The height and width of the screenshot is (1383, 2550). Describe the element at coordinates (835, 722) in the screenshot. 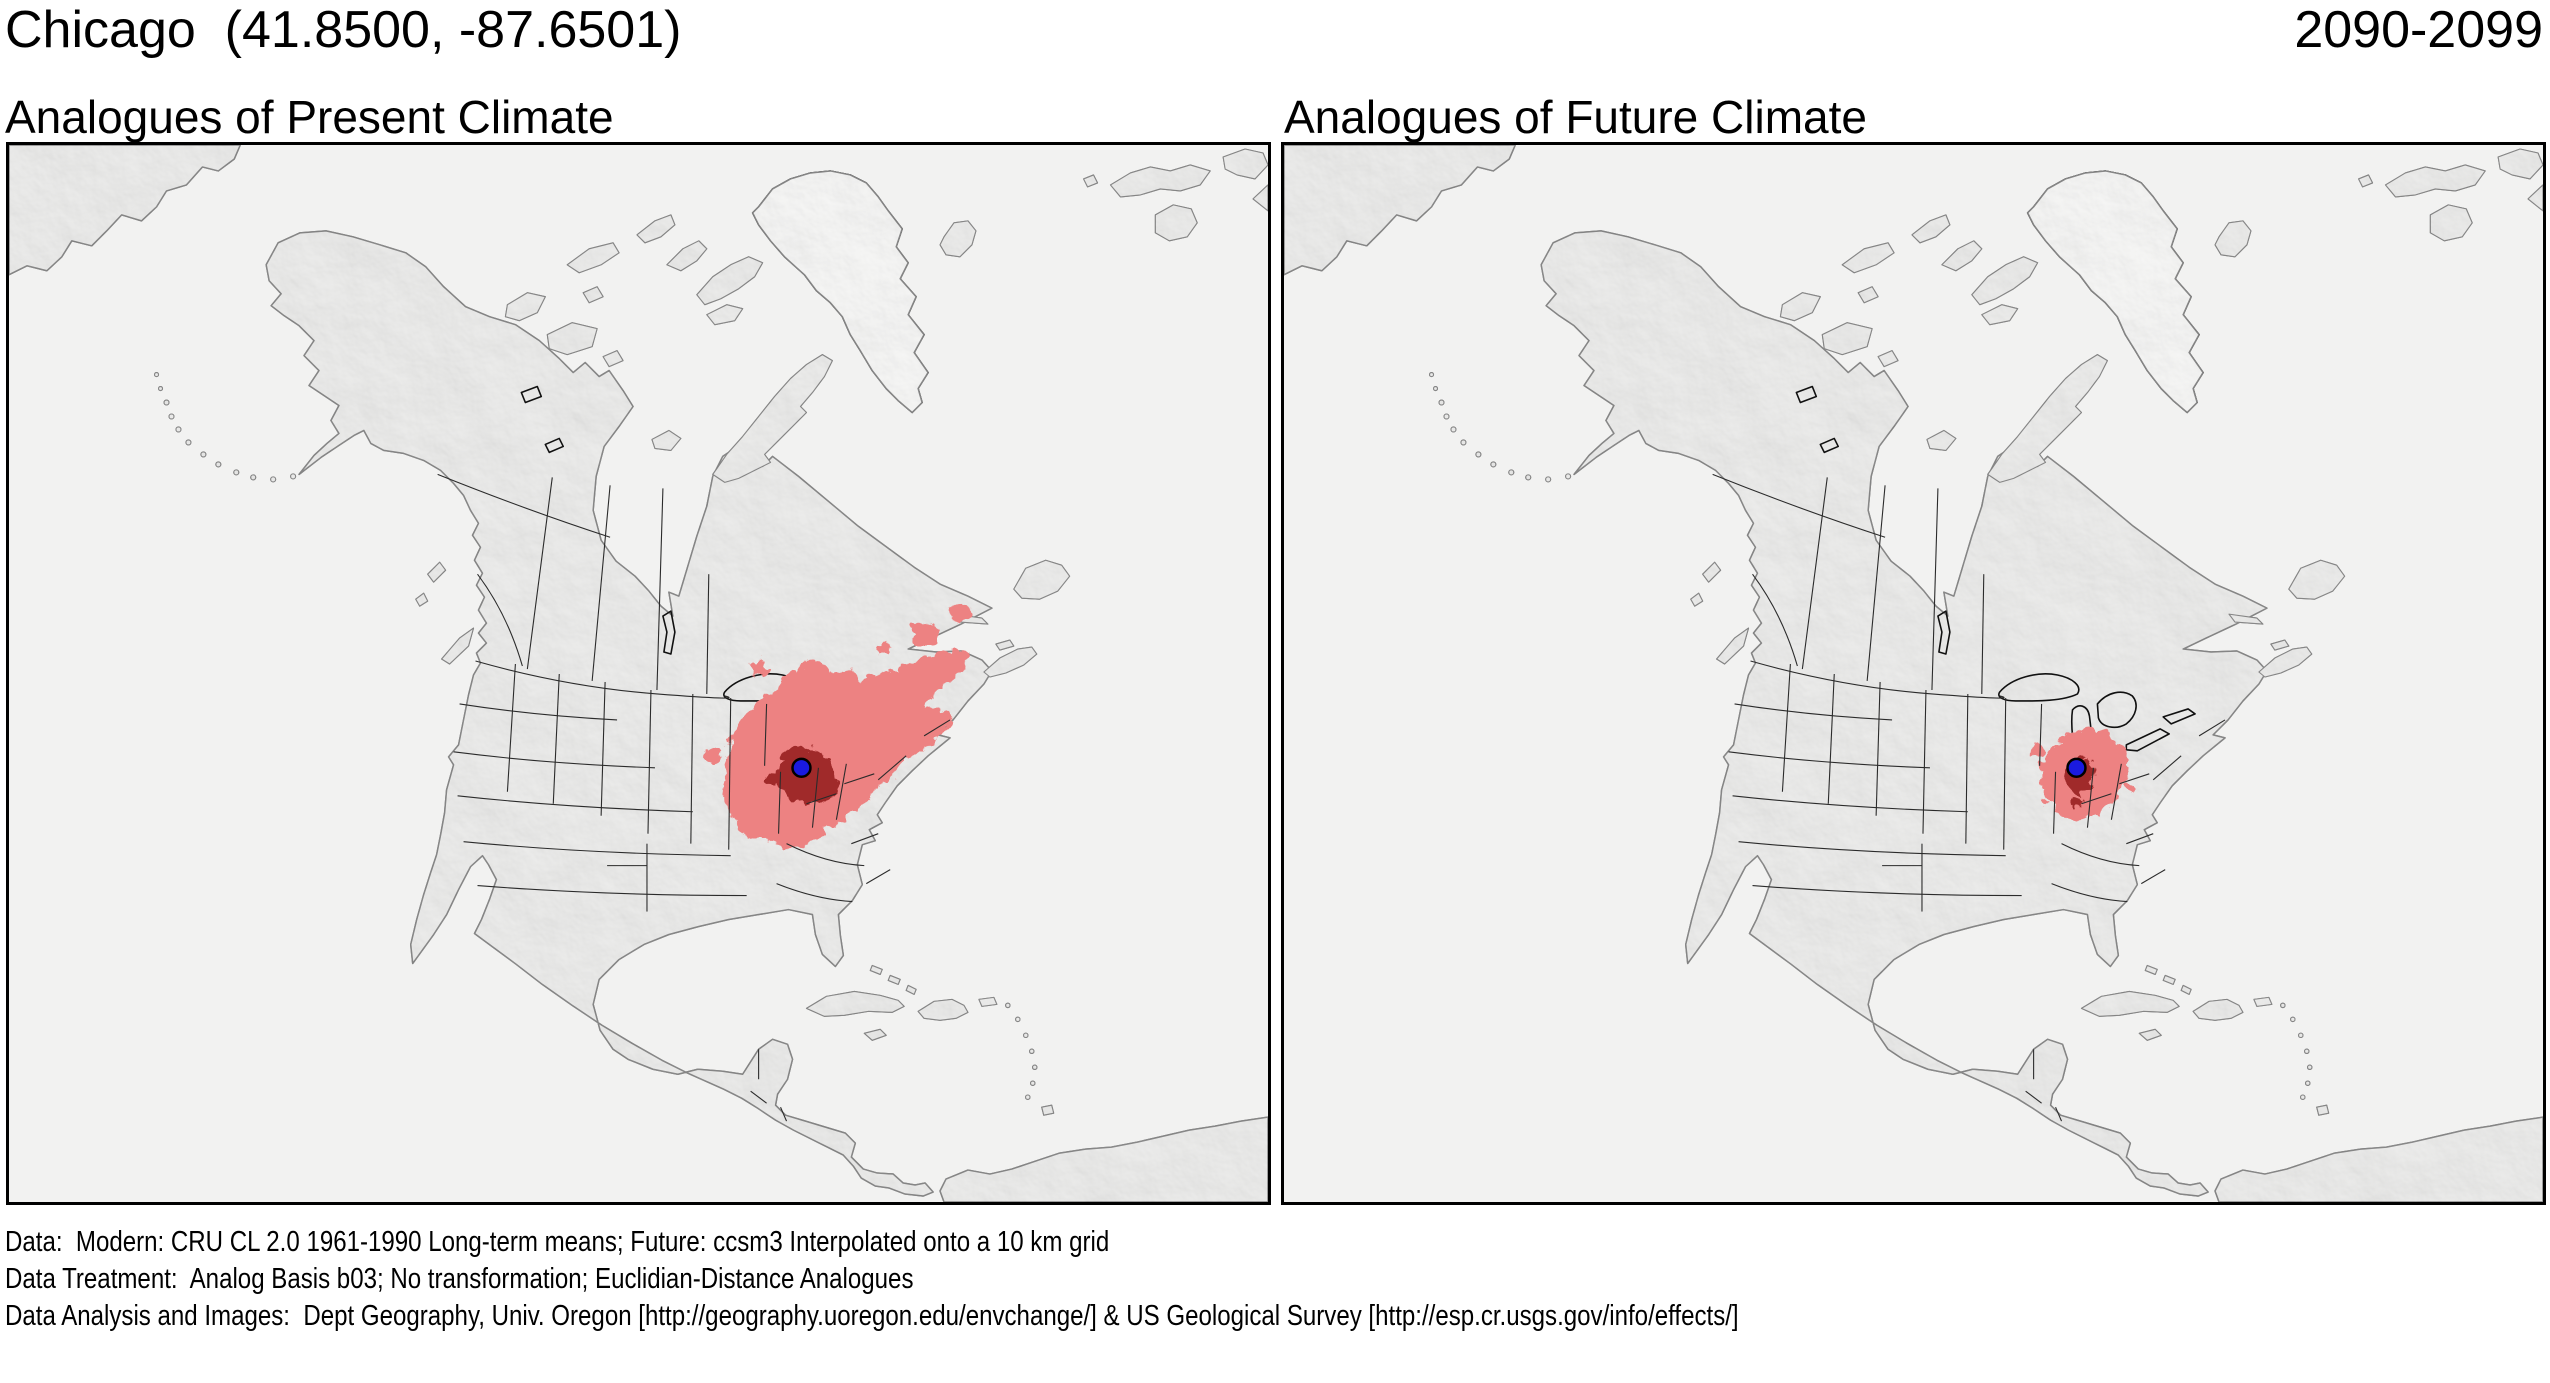

I see `analog-region-low` at that location.